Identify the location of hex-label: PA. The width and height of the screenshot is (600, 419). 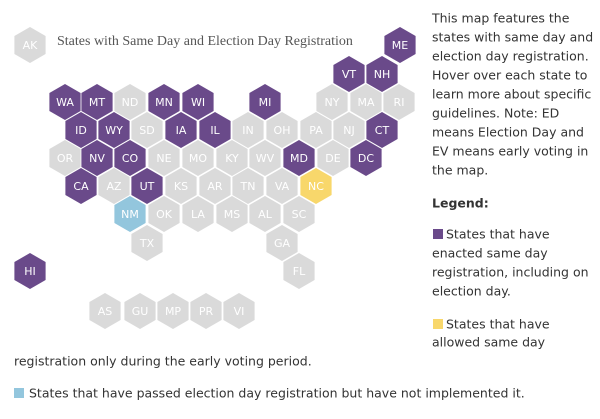
(316, 130).